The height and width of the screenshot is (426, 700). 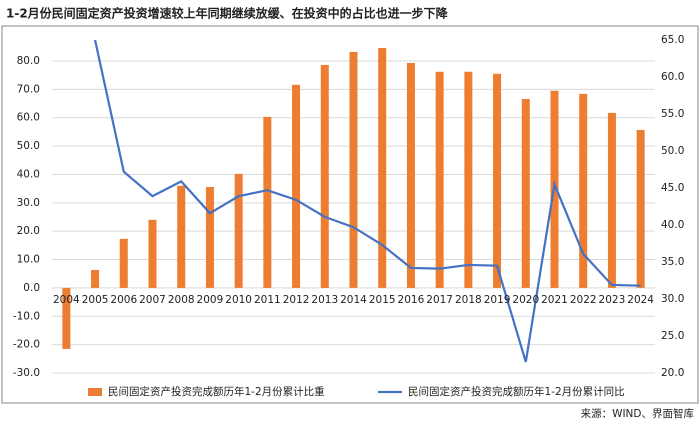 I want to click on x-tick-label: 2015, so click(x=382, y=300).